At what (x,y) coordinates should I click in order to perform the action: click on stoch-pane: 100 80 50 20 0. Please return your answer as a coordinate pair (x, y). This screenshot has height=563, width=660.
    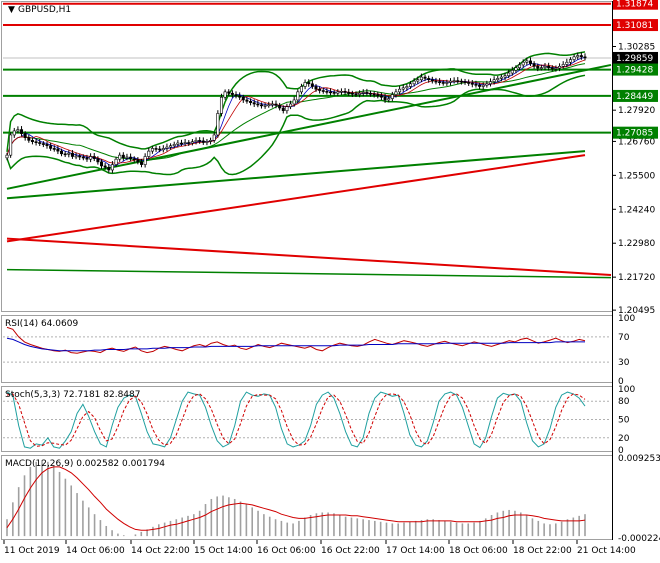
    Looking at the image, I should click on (319, 420).